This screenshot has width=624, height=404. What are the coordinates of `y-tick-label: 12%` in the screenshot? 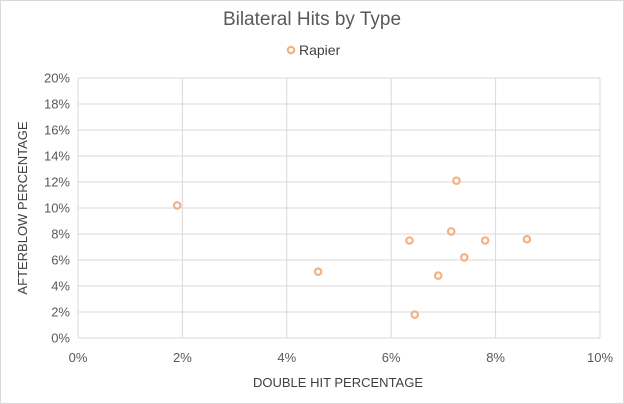 It's located at (57, 182).